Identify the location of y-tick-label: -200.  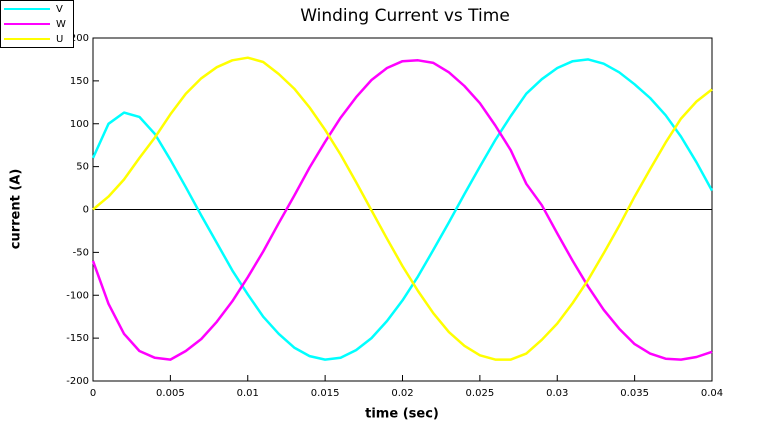
(77, 381).